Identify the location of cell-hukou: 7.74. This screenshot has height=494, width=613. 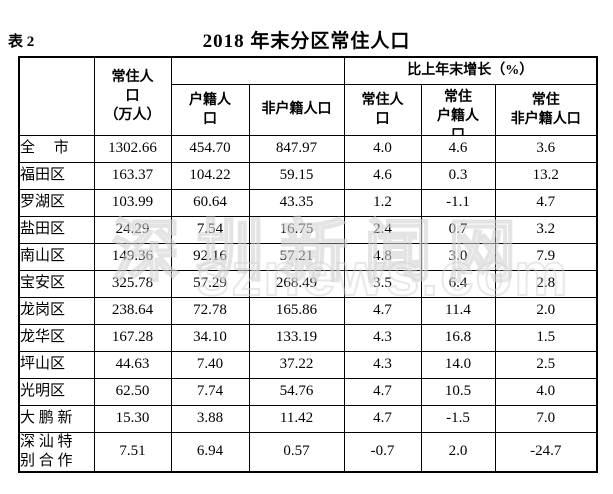
(210, 391).